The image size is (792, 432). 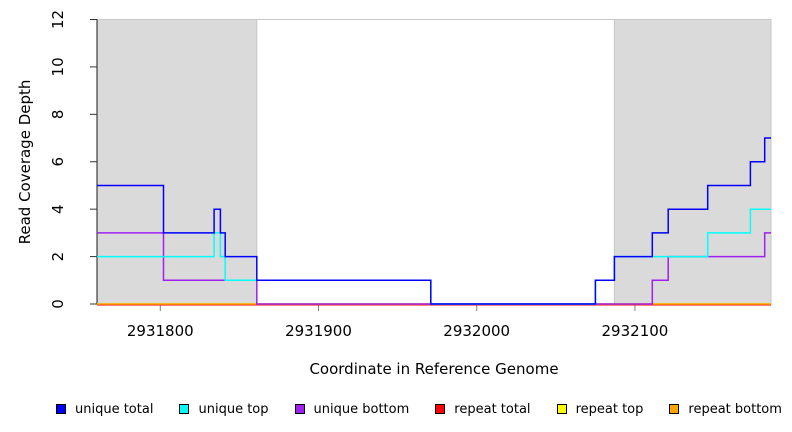 I want to click on legend-item-unique-top: unique top, so click(x=224, y=409).